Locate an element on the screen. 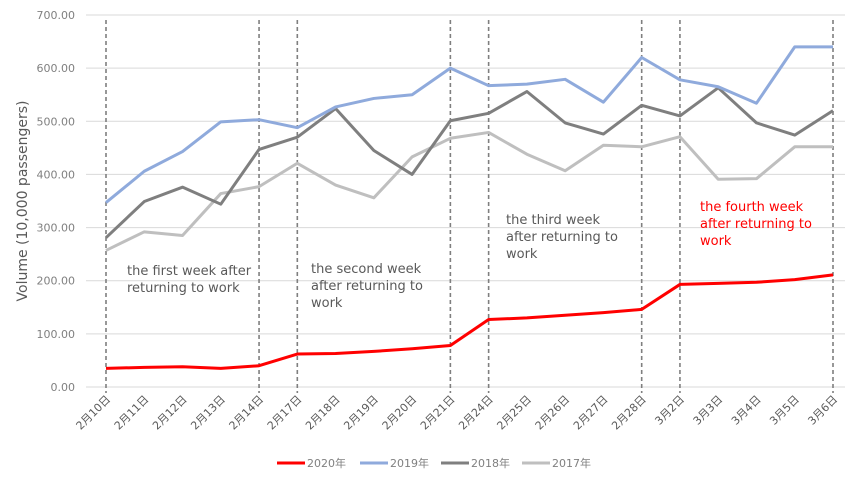 The height and width of the screenshot is (483, 866). annotation-week-3: the third week after returning to work is located at coordinates (562, 237).